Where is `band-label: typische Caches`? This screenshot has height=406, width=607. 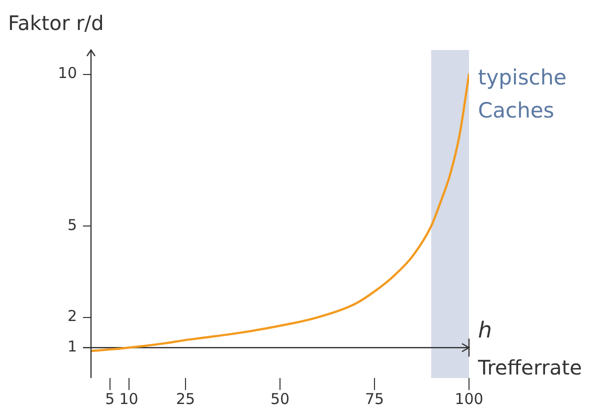
band-label: typische Caches is located at coordinates (522, 93).